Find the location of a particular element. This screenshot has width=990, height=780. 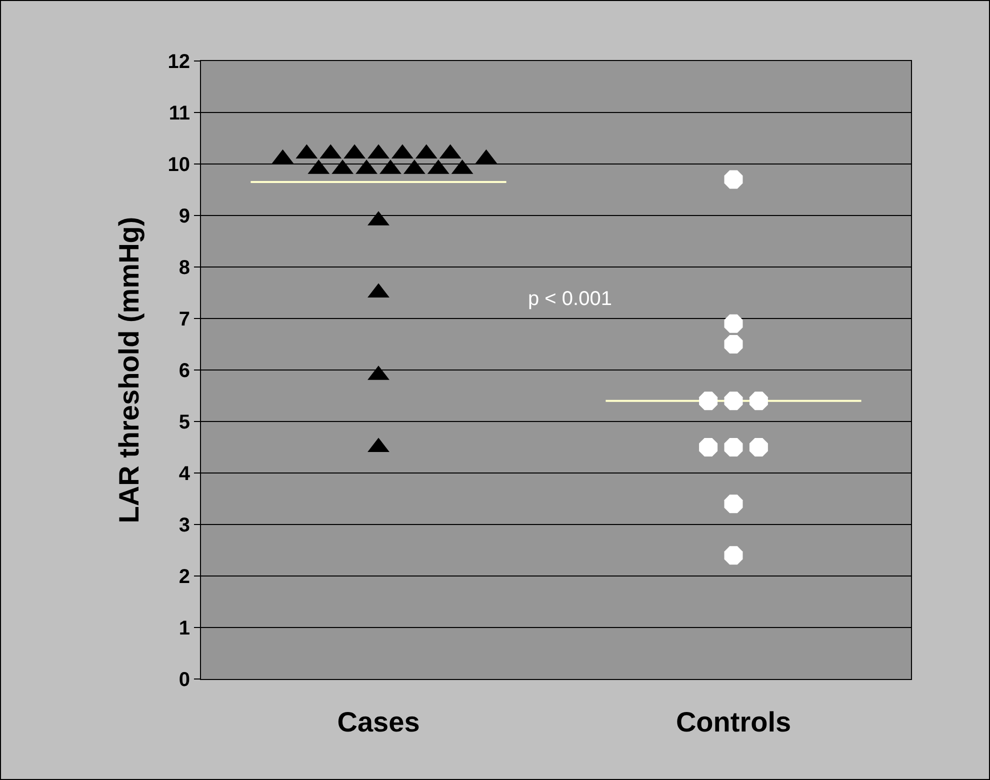

y-tick-label: 10 is located at coordinates (179, 165).